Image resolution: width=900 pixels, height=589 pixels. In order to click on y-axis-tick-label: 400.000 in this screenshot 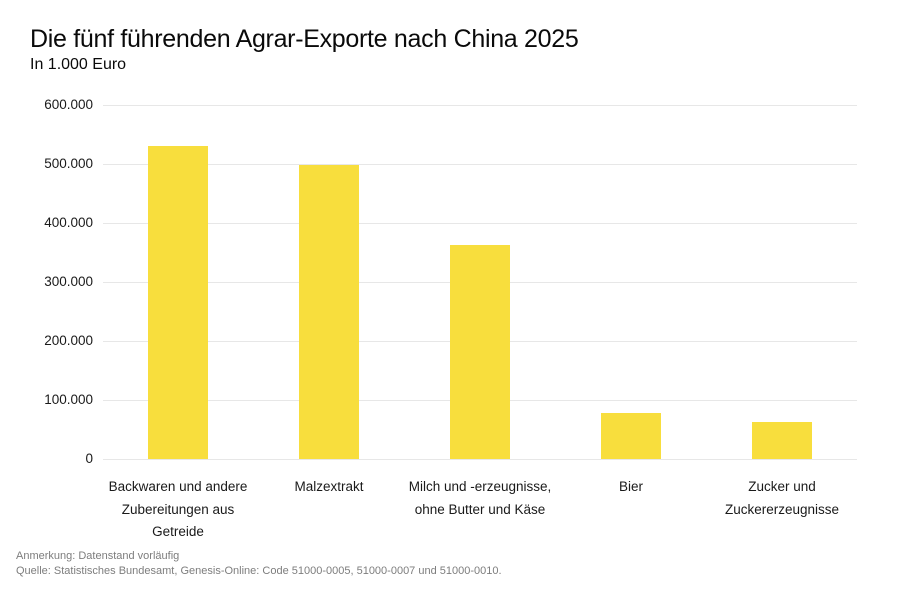, I will do `click(68, 222)`.